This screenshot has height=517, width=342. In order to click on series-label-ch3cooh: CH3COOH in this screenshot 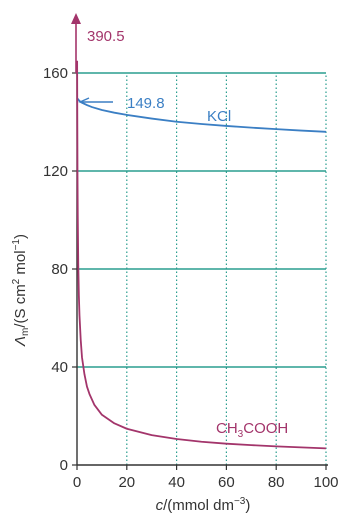, I will do `click(252, 430)`.